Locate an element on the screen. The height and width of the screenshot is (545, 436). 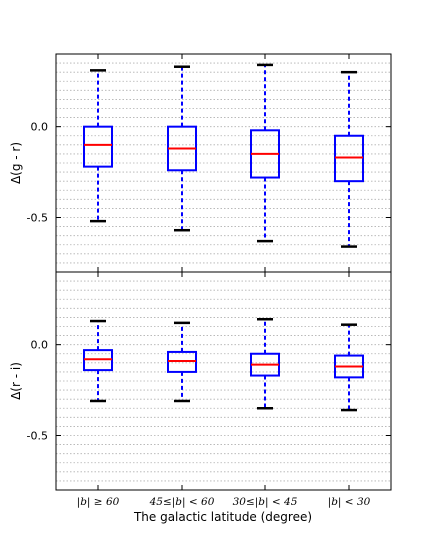
x-tick-label: |b| < 30 is located at coordinates (349, 502).